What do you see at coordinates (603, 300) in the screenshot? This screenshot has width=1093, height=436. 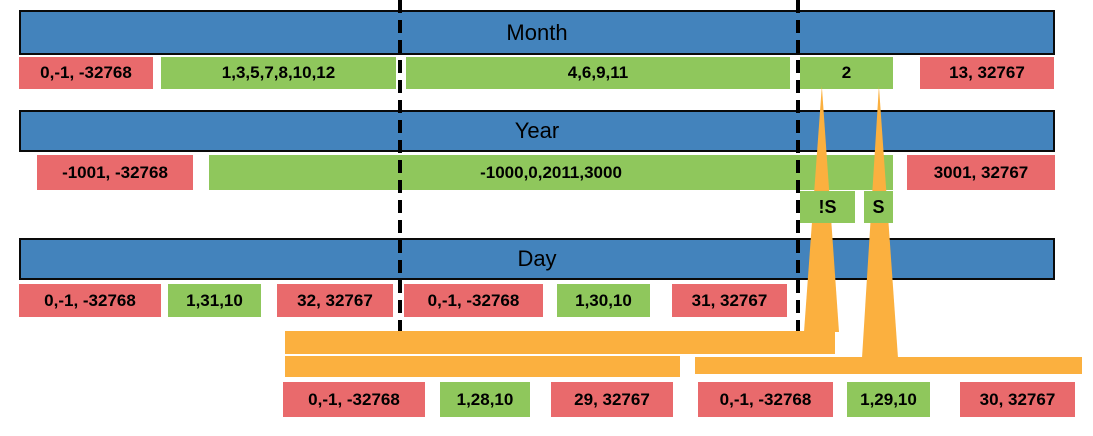 I see `day30-valid-box: 1,30,10` at bounding box center [603, 300].